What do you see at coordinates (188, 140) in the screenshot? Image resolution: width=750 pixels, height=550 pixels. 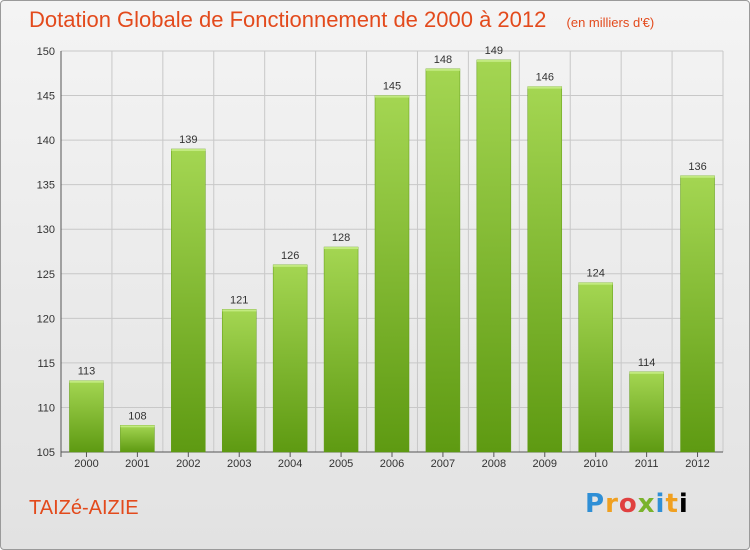 I see `data-label: 139` at bounding box center [188, 140].